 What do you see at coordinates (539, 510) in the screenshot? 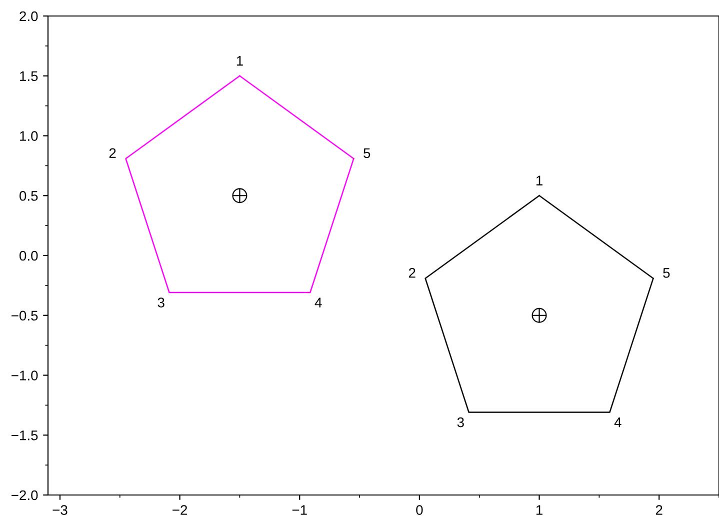
I see `x-tick-label: 1` at bounding box center [539, 510].